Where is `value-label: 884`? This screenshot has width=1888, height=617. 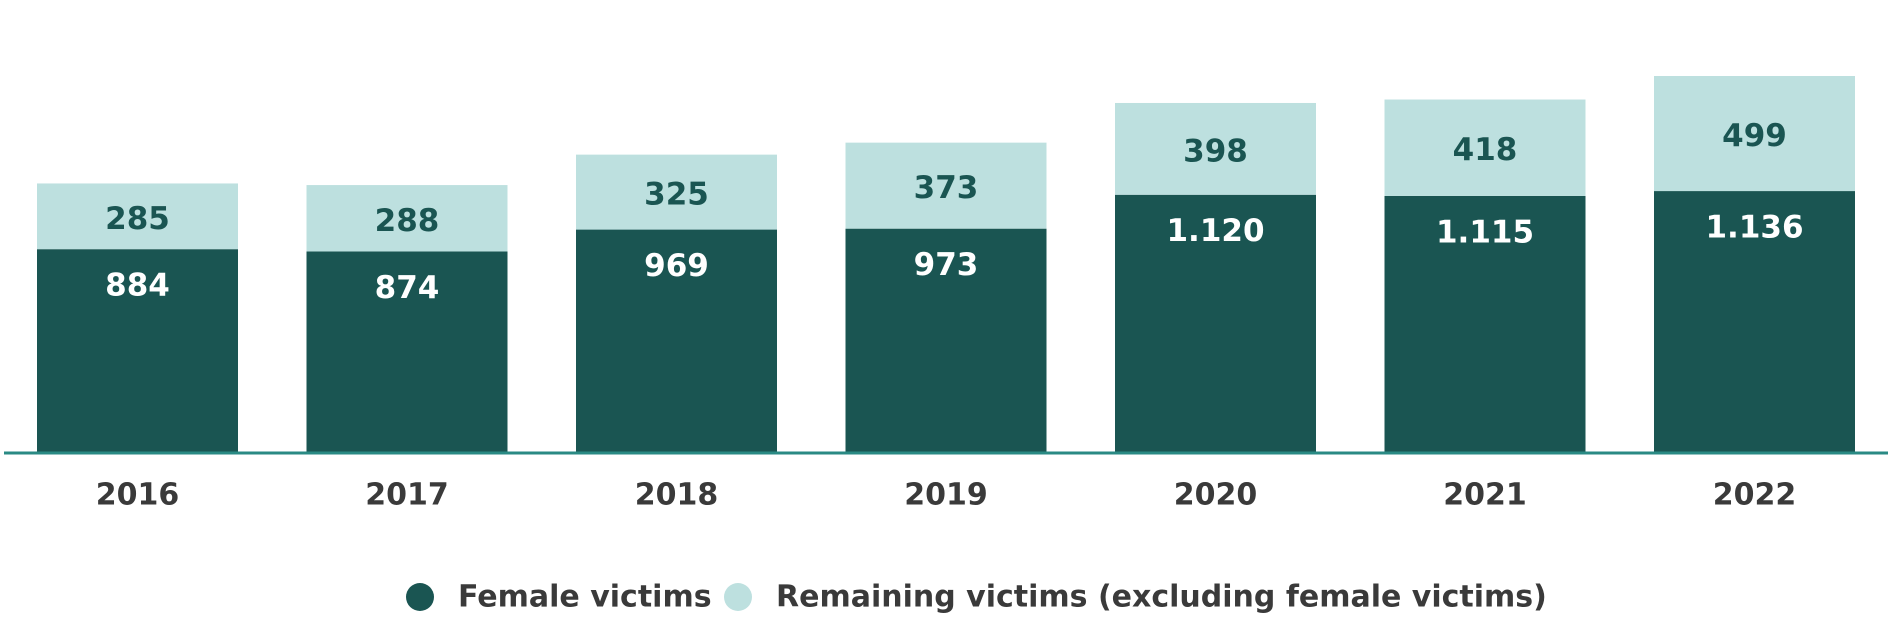
value-label: 884 is located at coordinates (137, 286).